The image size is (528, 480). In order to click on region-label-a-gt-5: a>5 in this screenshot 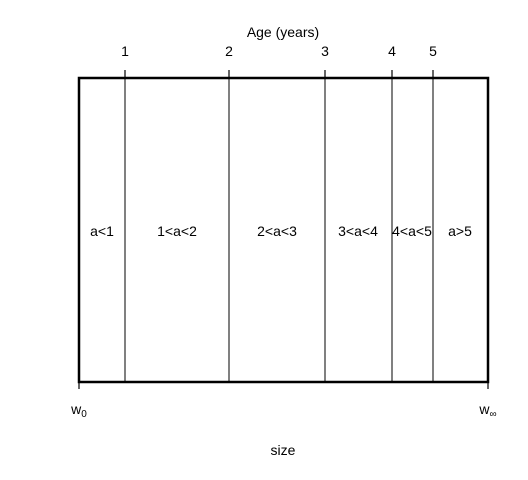, I will do `click(460, 231)`.